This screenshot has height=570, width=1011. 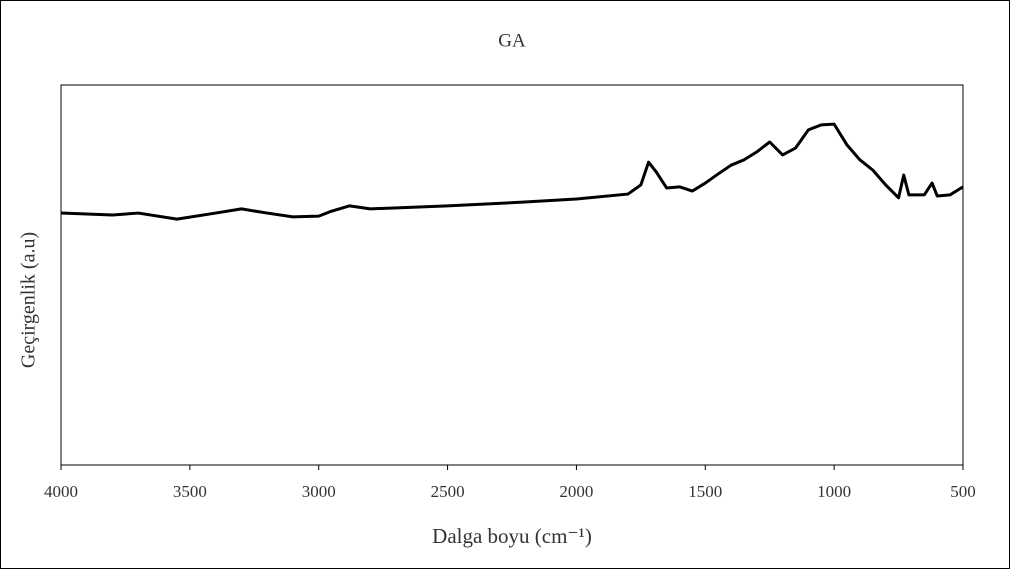 I want to click on x-tick-label: 4000, so click(x=61, y=491).